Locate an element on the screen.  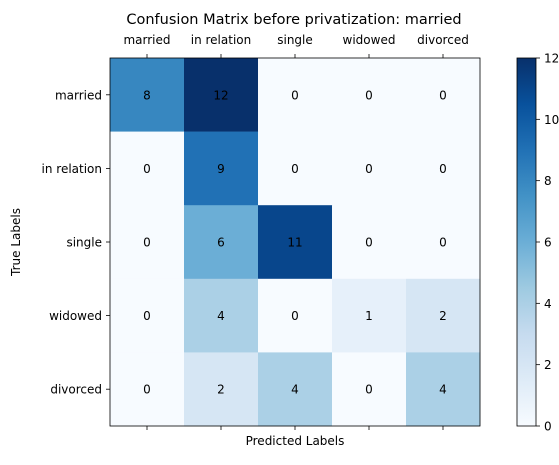
colorbar-ticks: 0 2 4 6 8 10 12 is located at coordinates (547, 243).